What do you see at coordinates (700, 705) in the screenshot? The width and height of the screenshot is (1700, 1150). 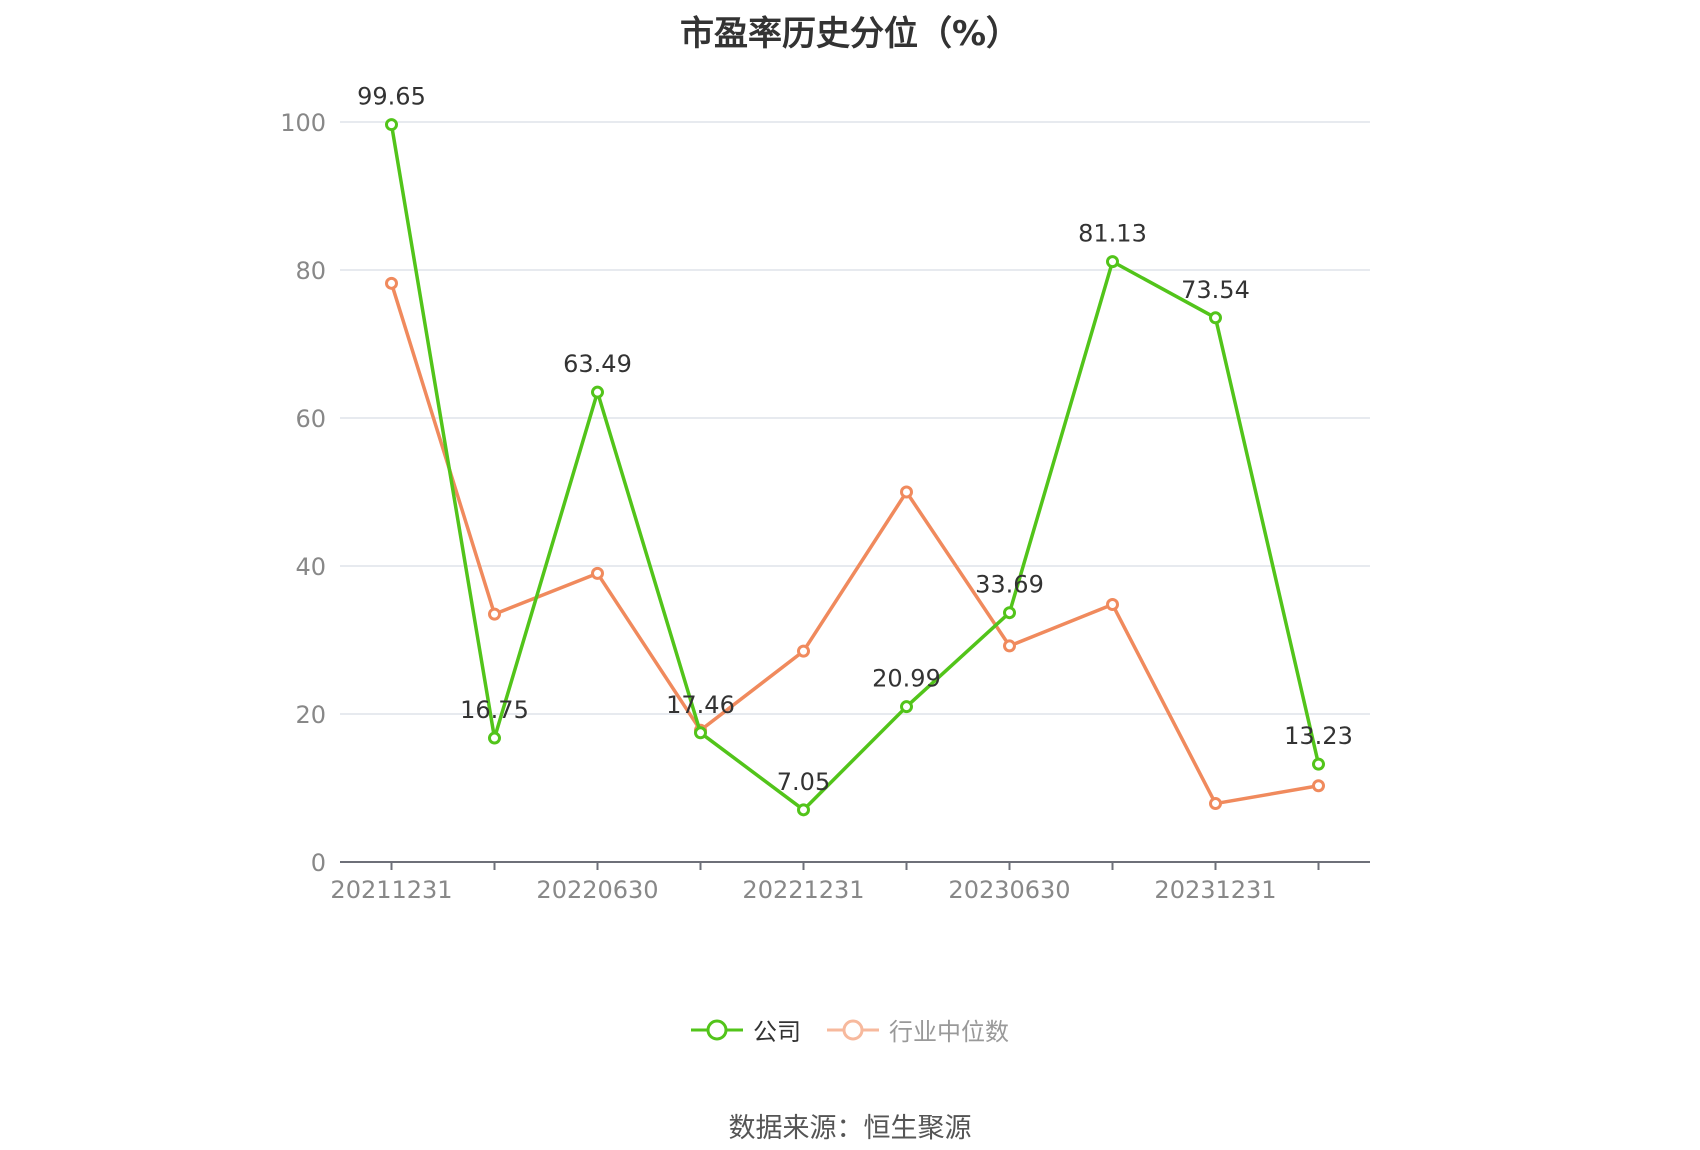 I see `data-label-company: 17.46` at bounding box center [700, 705].